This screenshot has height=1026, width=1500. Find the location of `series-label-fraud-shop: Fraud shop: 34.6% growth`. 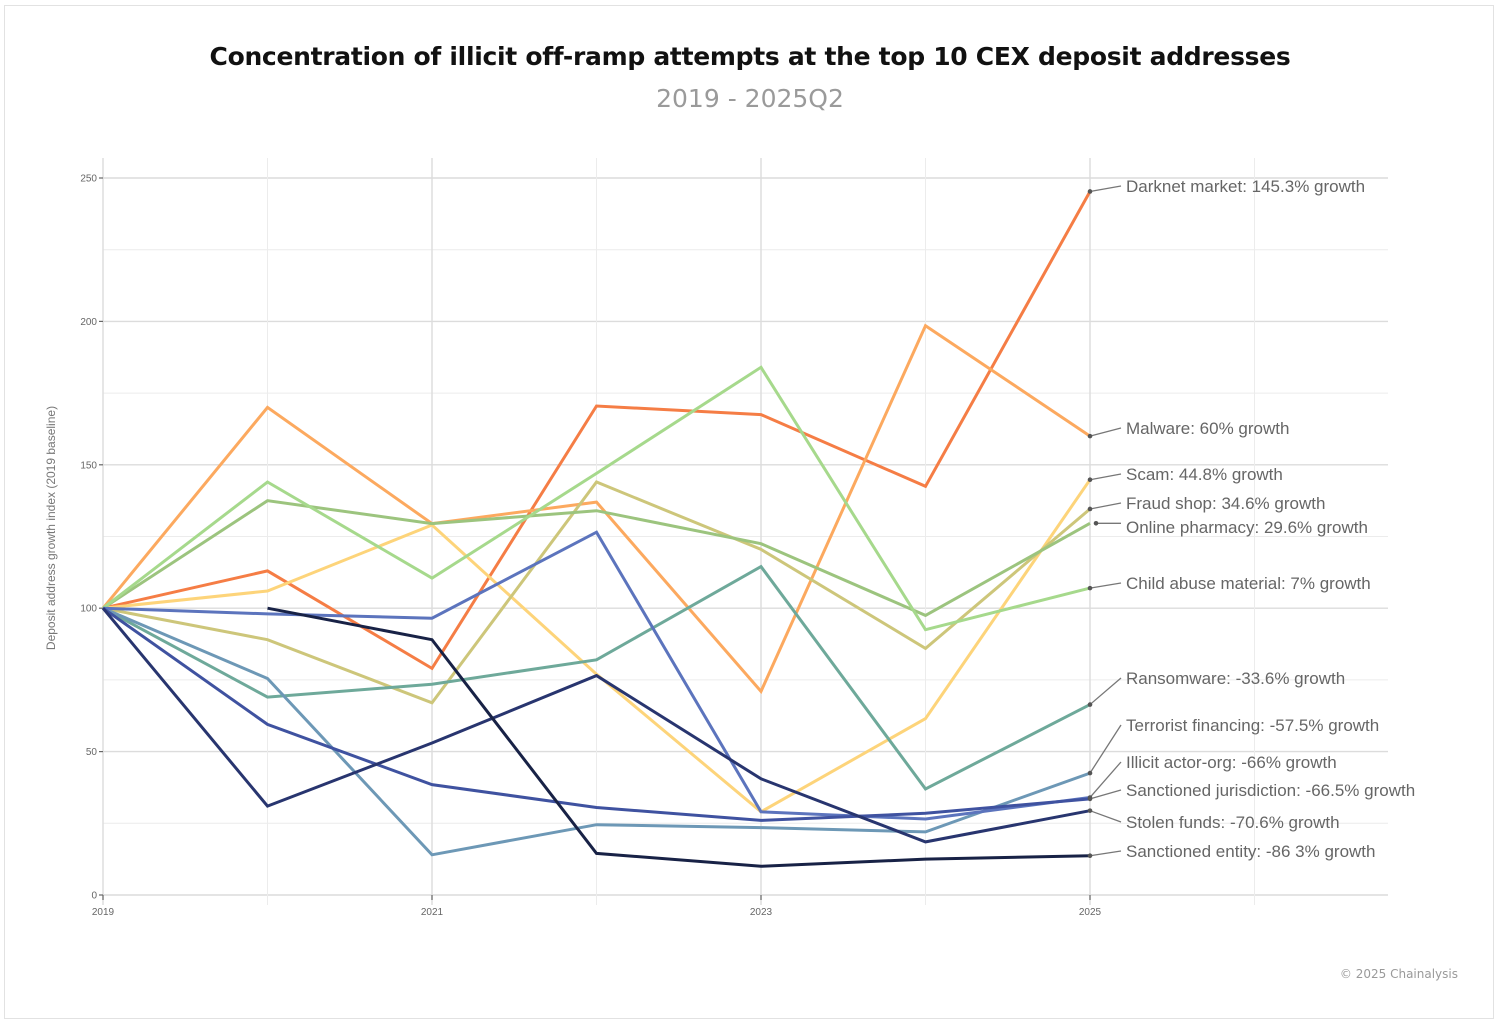

series-label-fraud-shop: Fraud shop: 34.6% growth is located at coordinates (1206, 503).